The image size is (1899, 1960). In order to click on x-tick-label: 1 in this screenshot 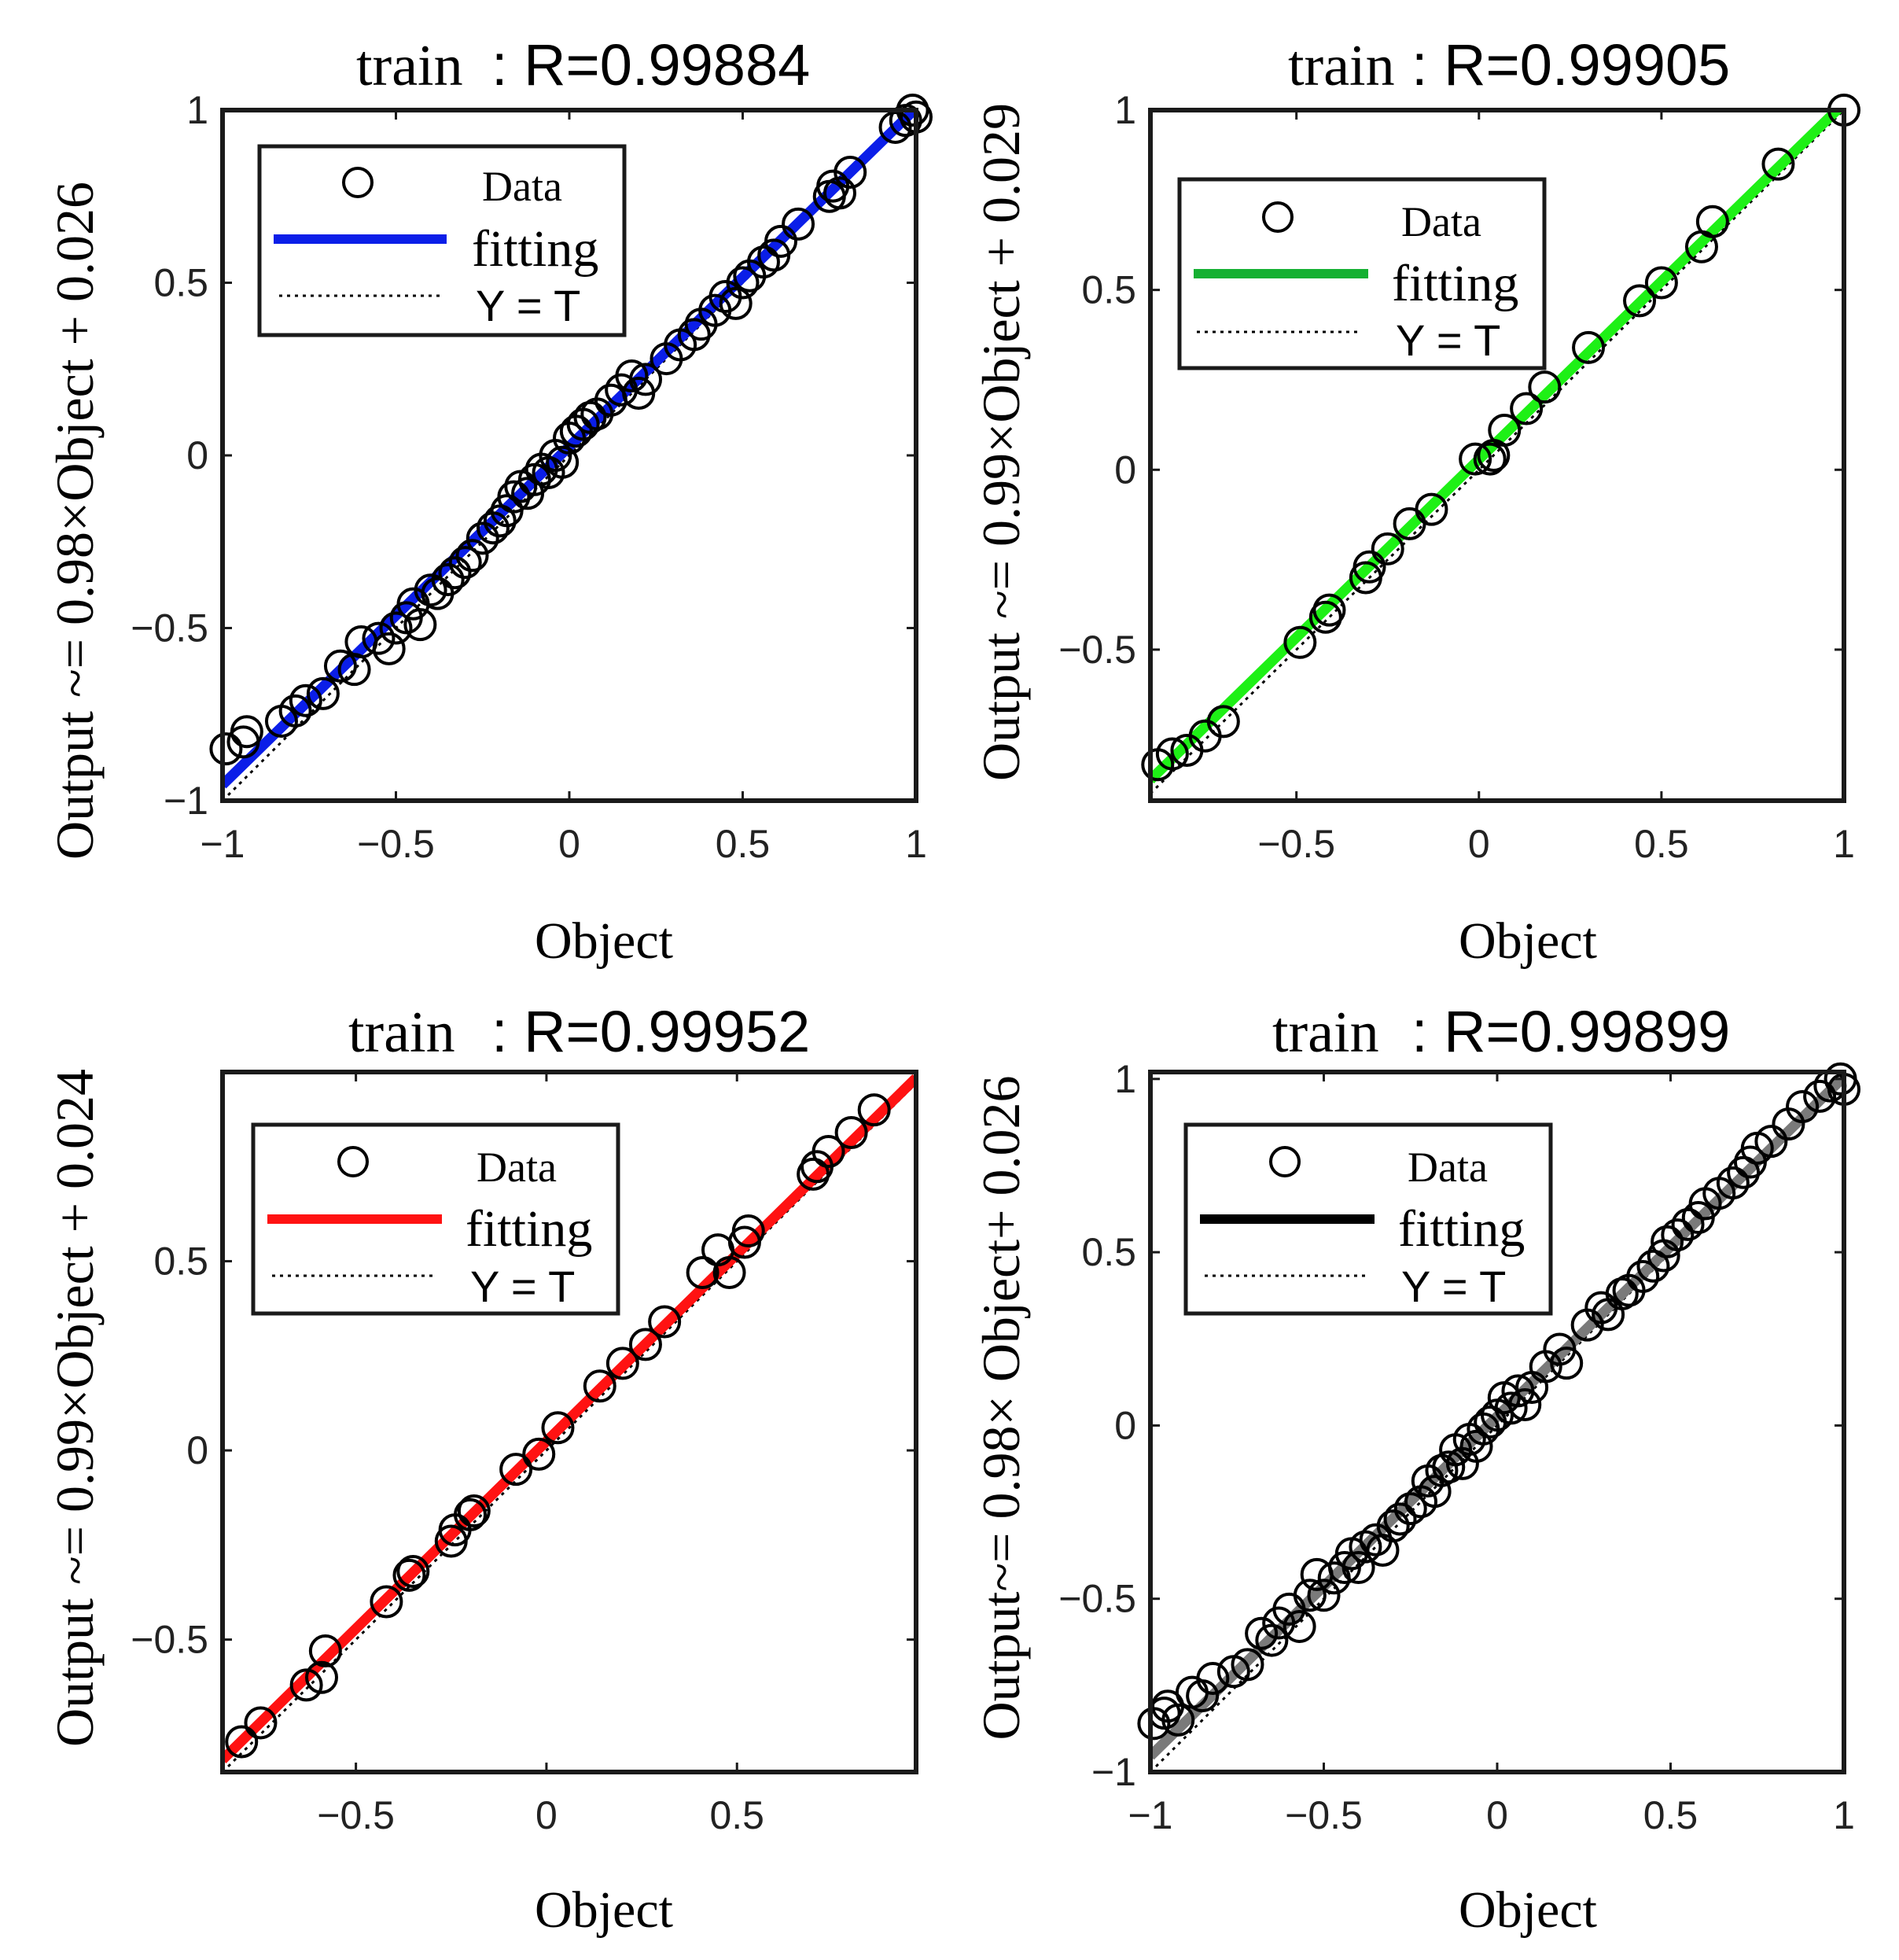, I will do `click(1844, 1815)`.